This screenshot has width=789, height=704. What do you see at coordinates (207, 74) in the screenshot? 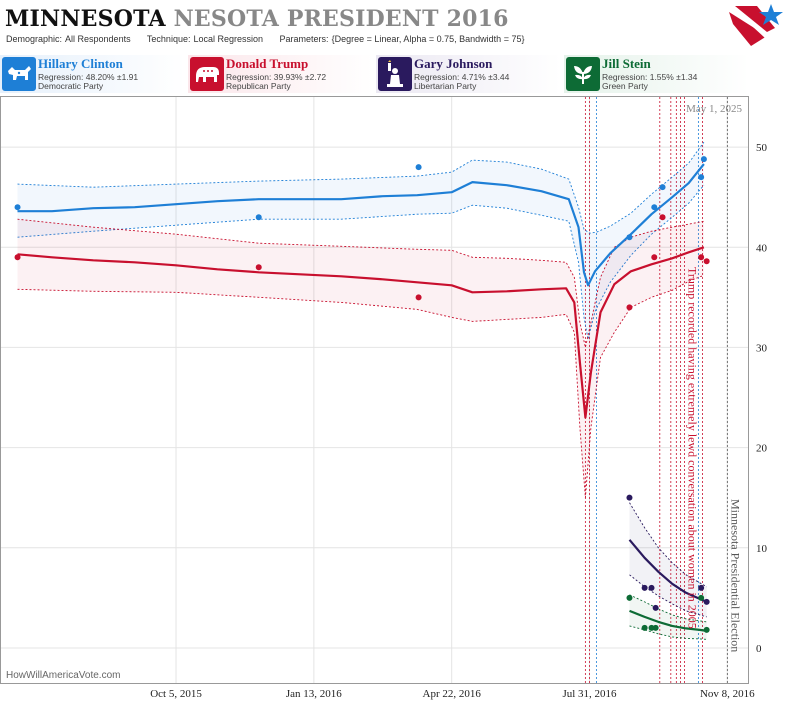
I see `elephant-icon` at bounding box center [207, 74].